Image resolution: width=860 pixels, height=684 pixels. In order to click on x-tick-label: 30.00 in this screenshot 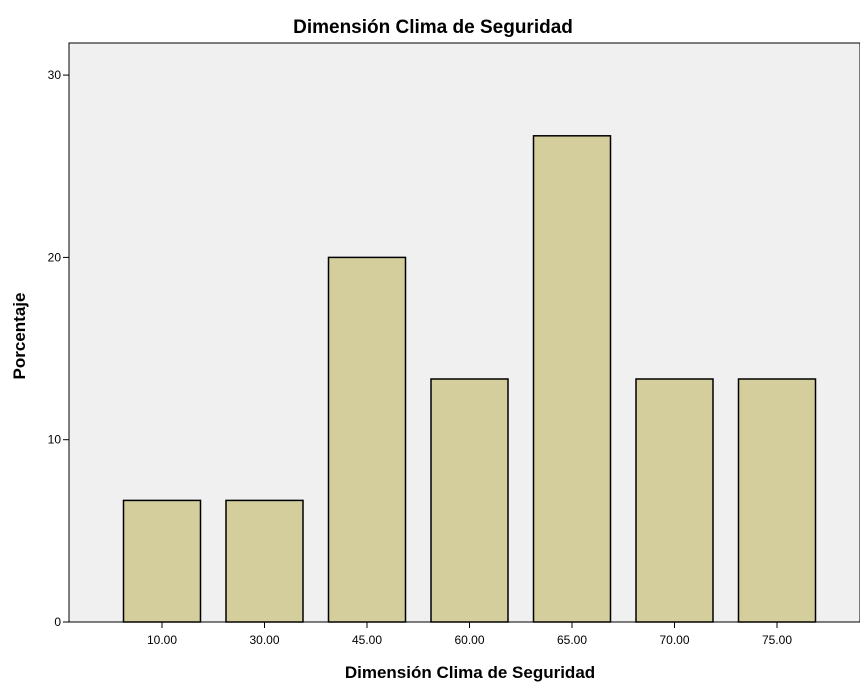, I will do `click(264, 640)`.